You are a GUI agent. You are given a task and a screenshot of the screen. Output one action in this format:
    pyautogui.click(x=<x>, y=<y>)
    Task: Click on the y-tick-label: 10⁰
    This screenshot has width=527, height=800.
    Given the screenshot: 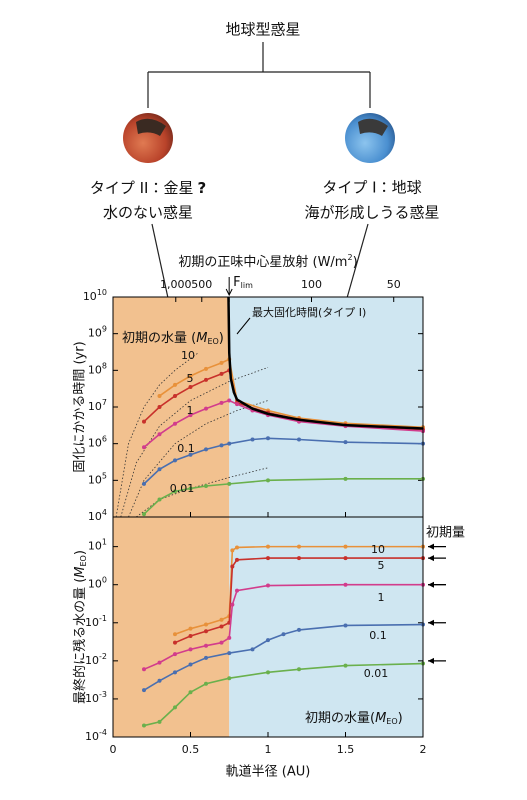 What is the action you would take?
    pyautogui.click(x=97, y=583)
    